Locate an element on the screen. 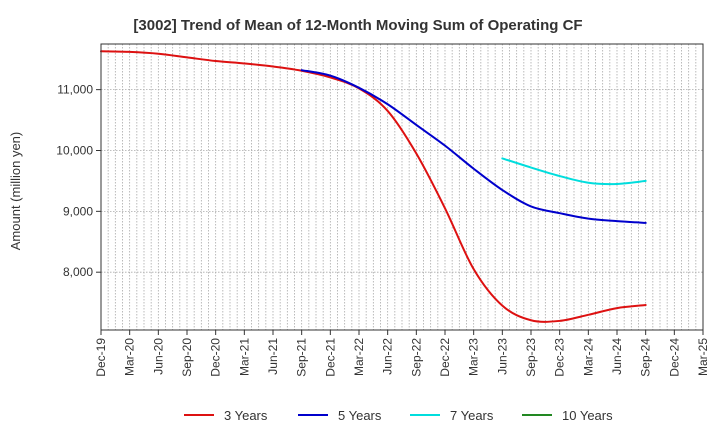  x-tick-label: Dec-22 is located at coordinates (445, 357).